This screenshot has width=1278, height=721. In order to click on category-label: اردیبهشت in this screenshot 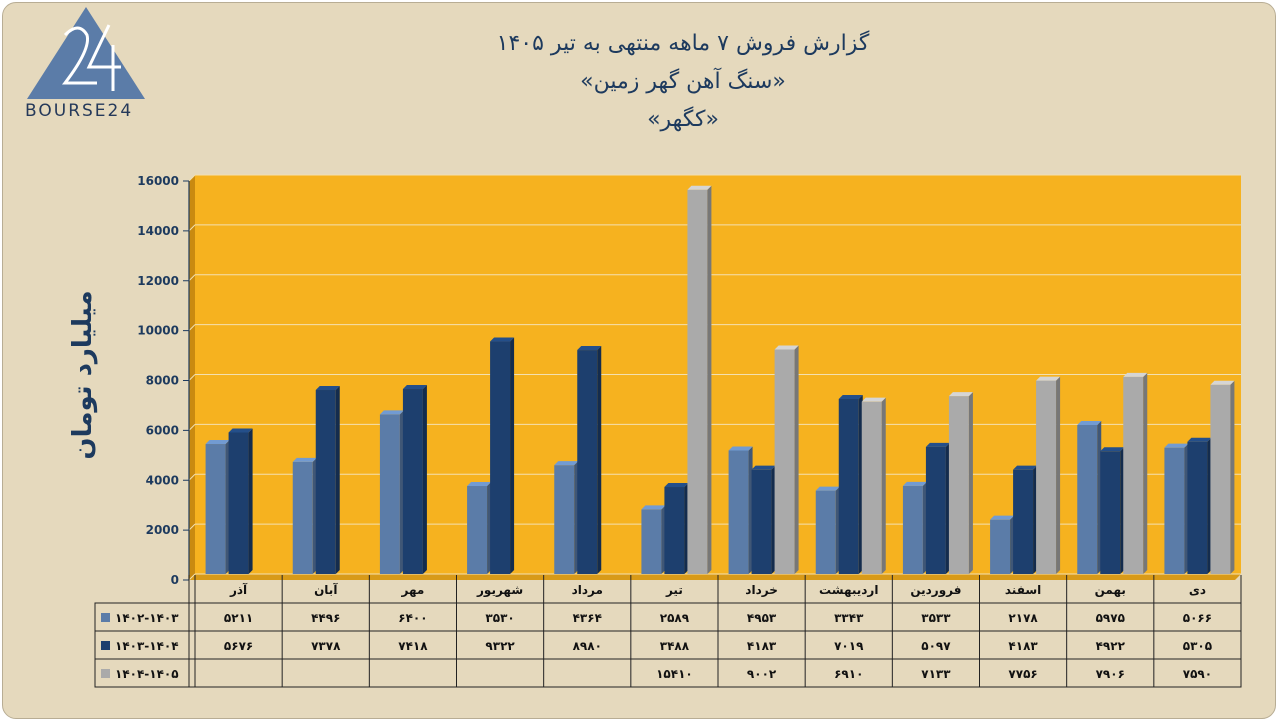, I will do `click(848, 590)`.